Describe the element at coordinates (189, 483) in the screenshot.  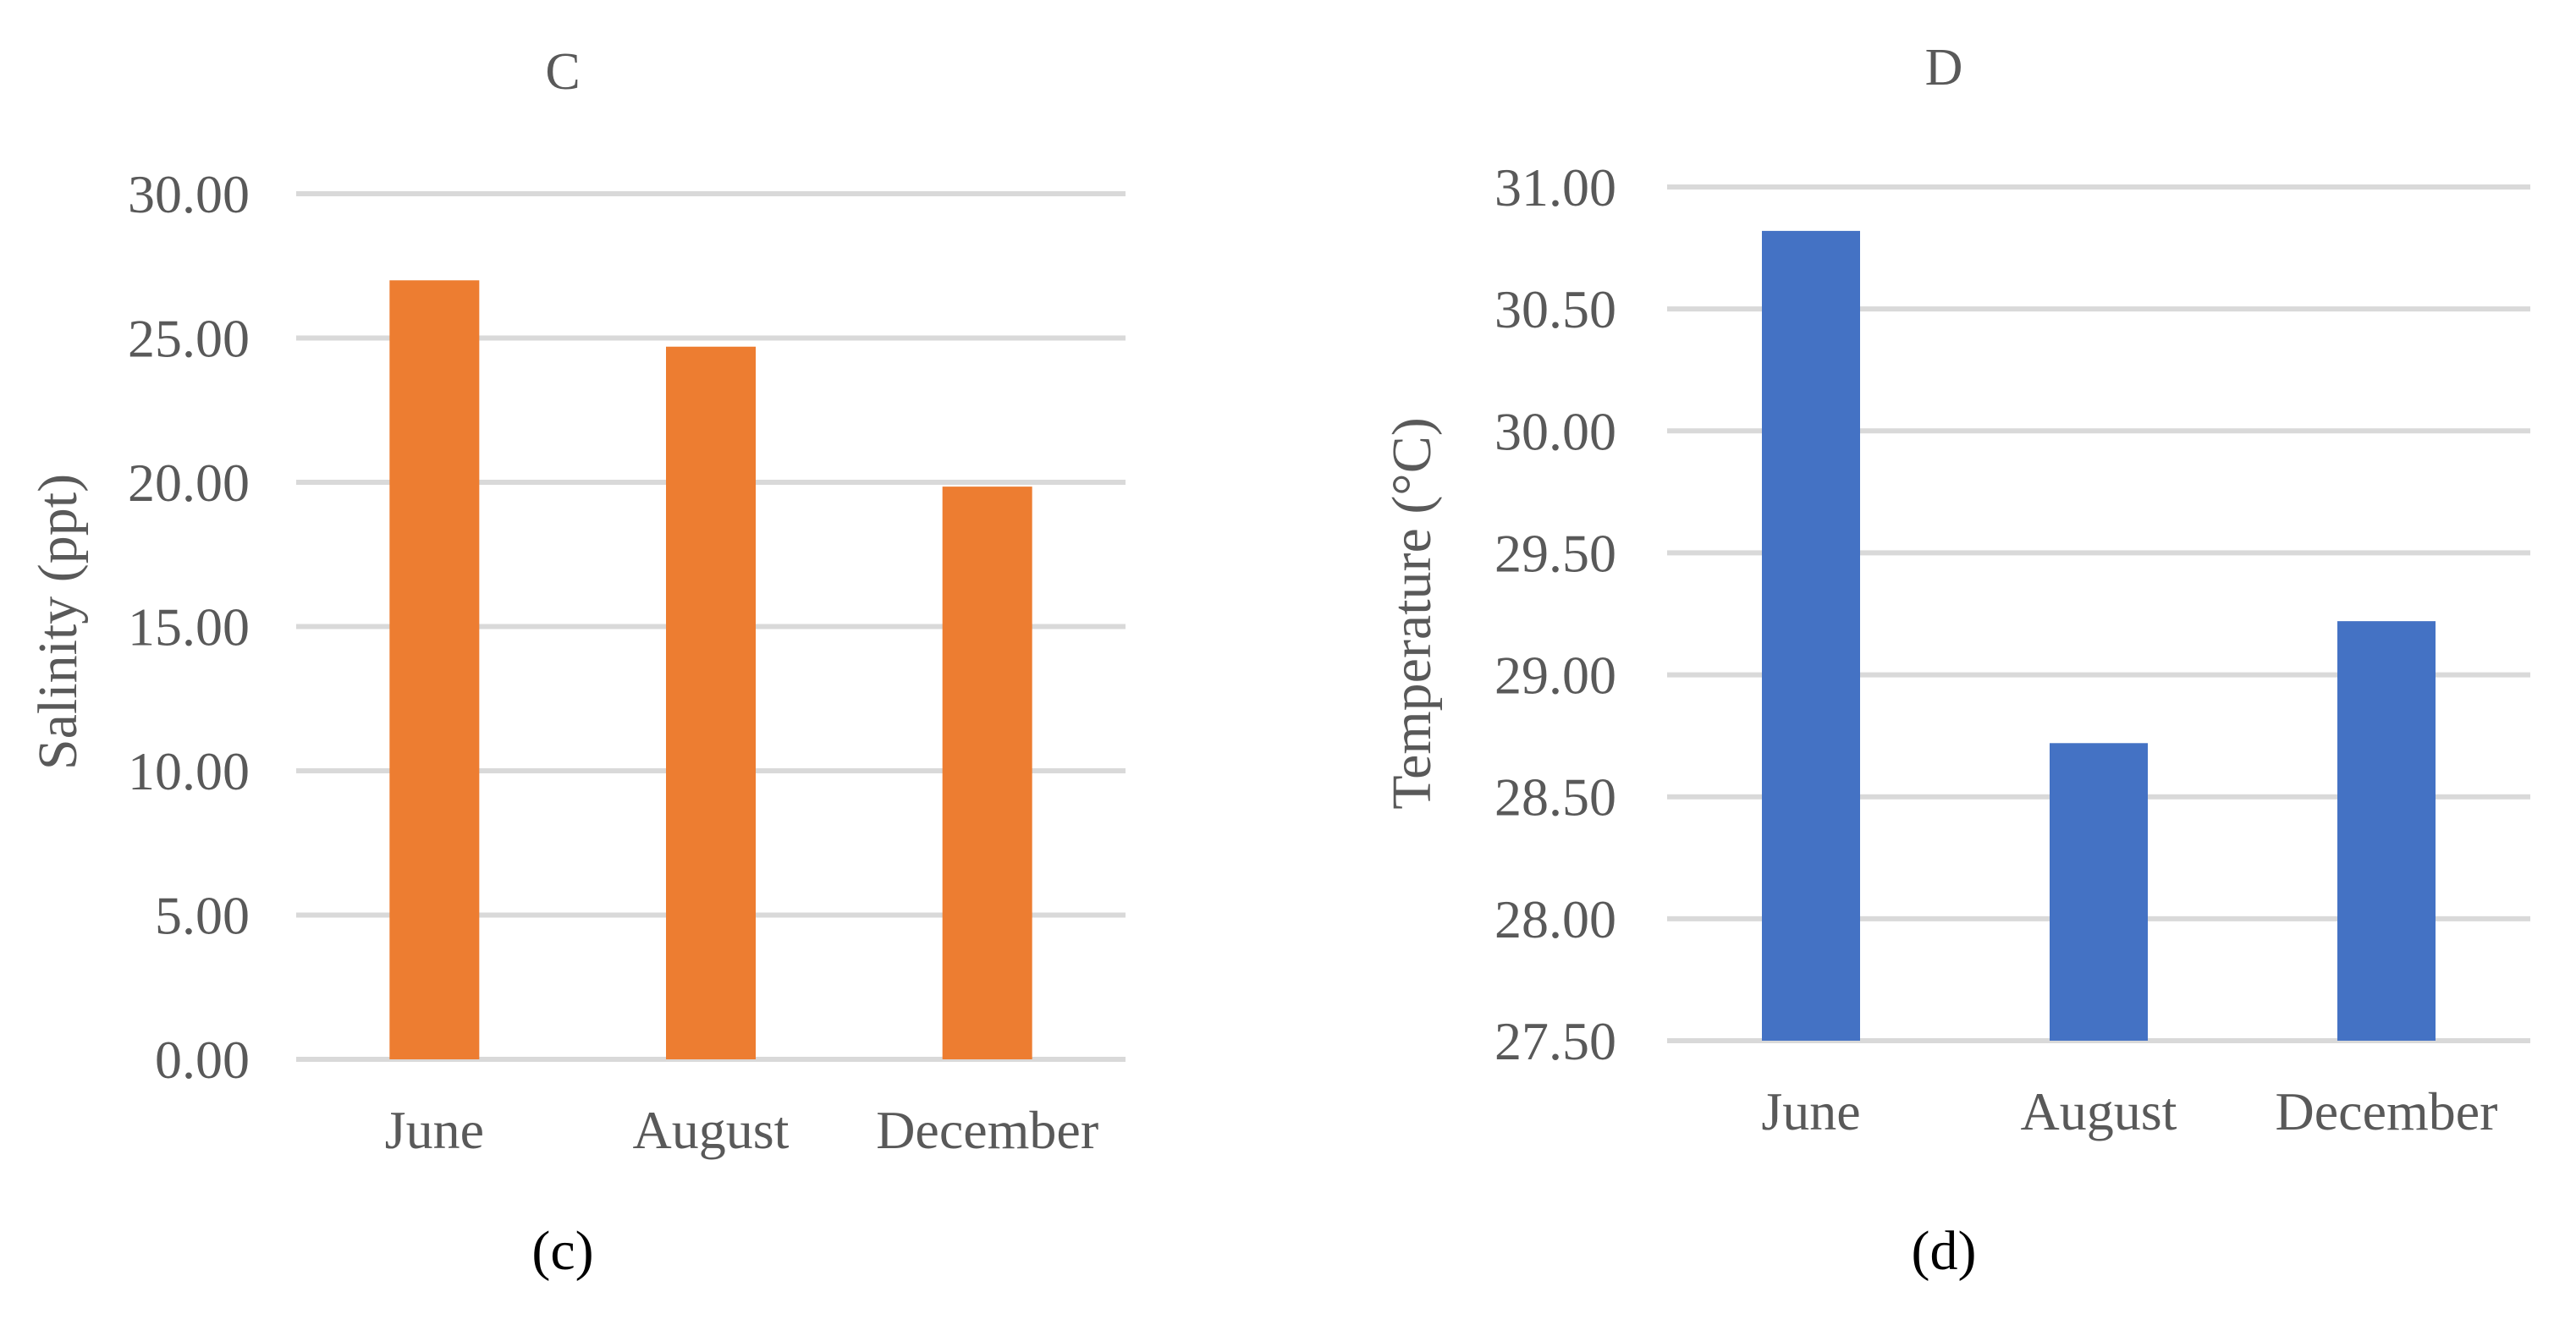
I see `y-tick-label: 20.00` at that location.